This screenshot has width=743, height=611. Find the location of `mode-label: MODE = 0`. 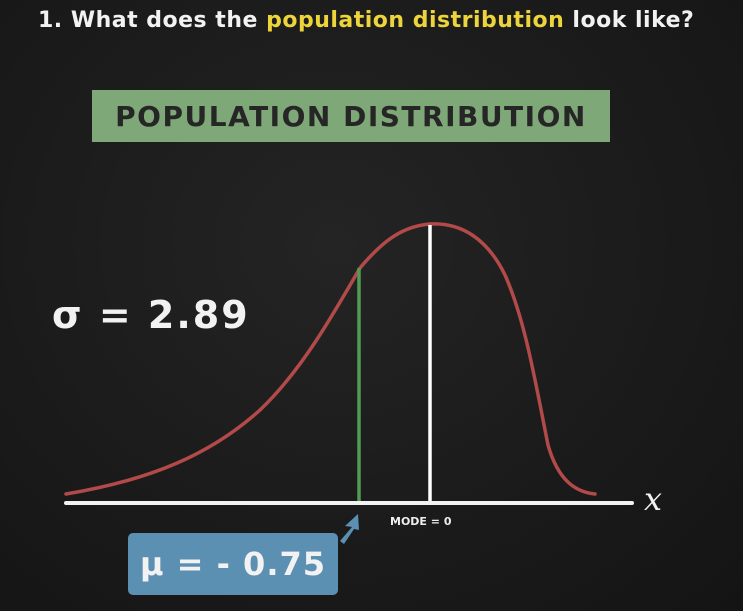

mode-label: MODE = 0 is located at coordinates (421, 521).